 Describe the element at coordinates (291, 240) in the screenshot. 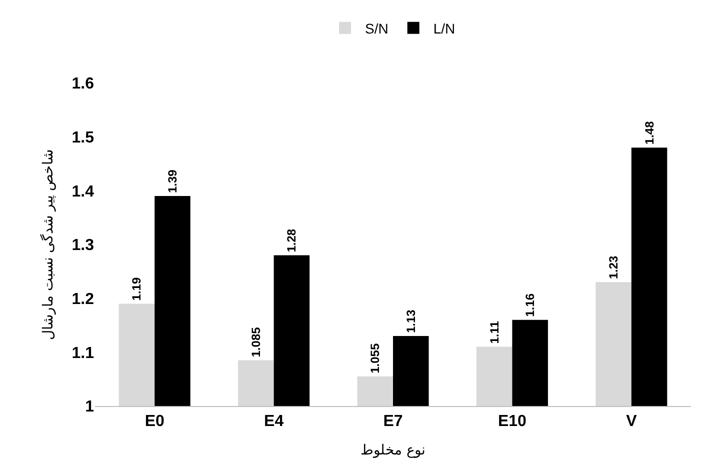

I see `data-label: 1.28` at that location.